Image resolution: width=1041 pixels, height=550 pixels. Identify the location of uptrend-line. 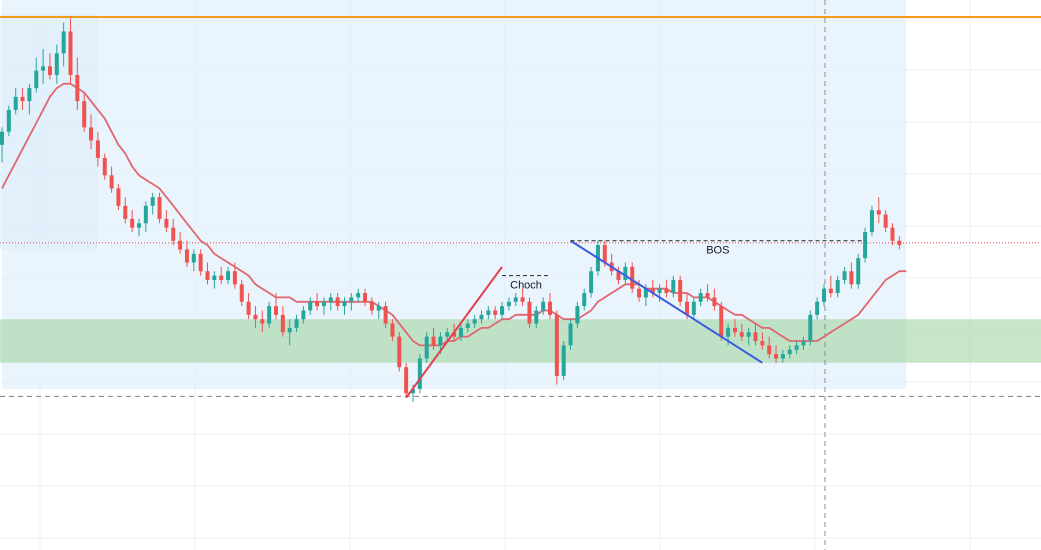
(454, 332).